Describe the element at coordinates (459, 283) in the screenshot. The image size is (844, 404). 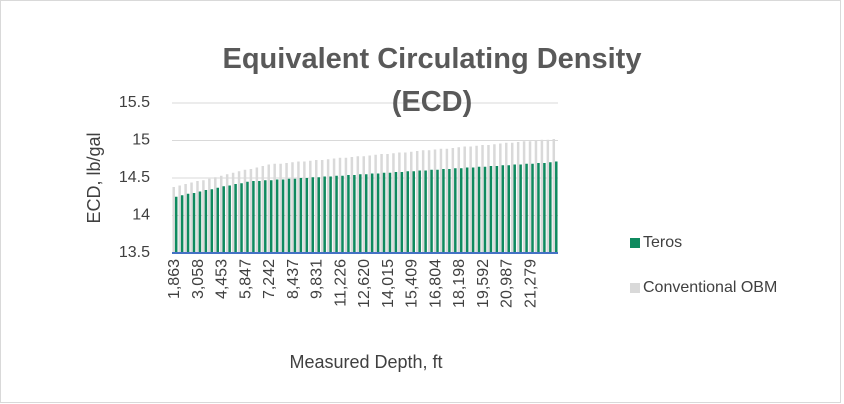
I see `x-tick-label: 18,198` at that location.